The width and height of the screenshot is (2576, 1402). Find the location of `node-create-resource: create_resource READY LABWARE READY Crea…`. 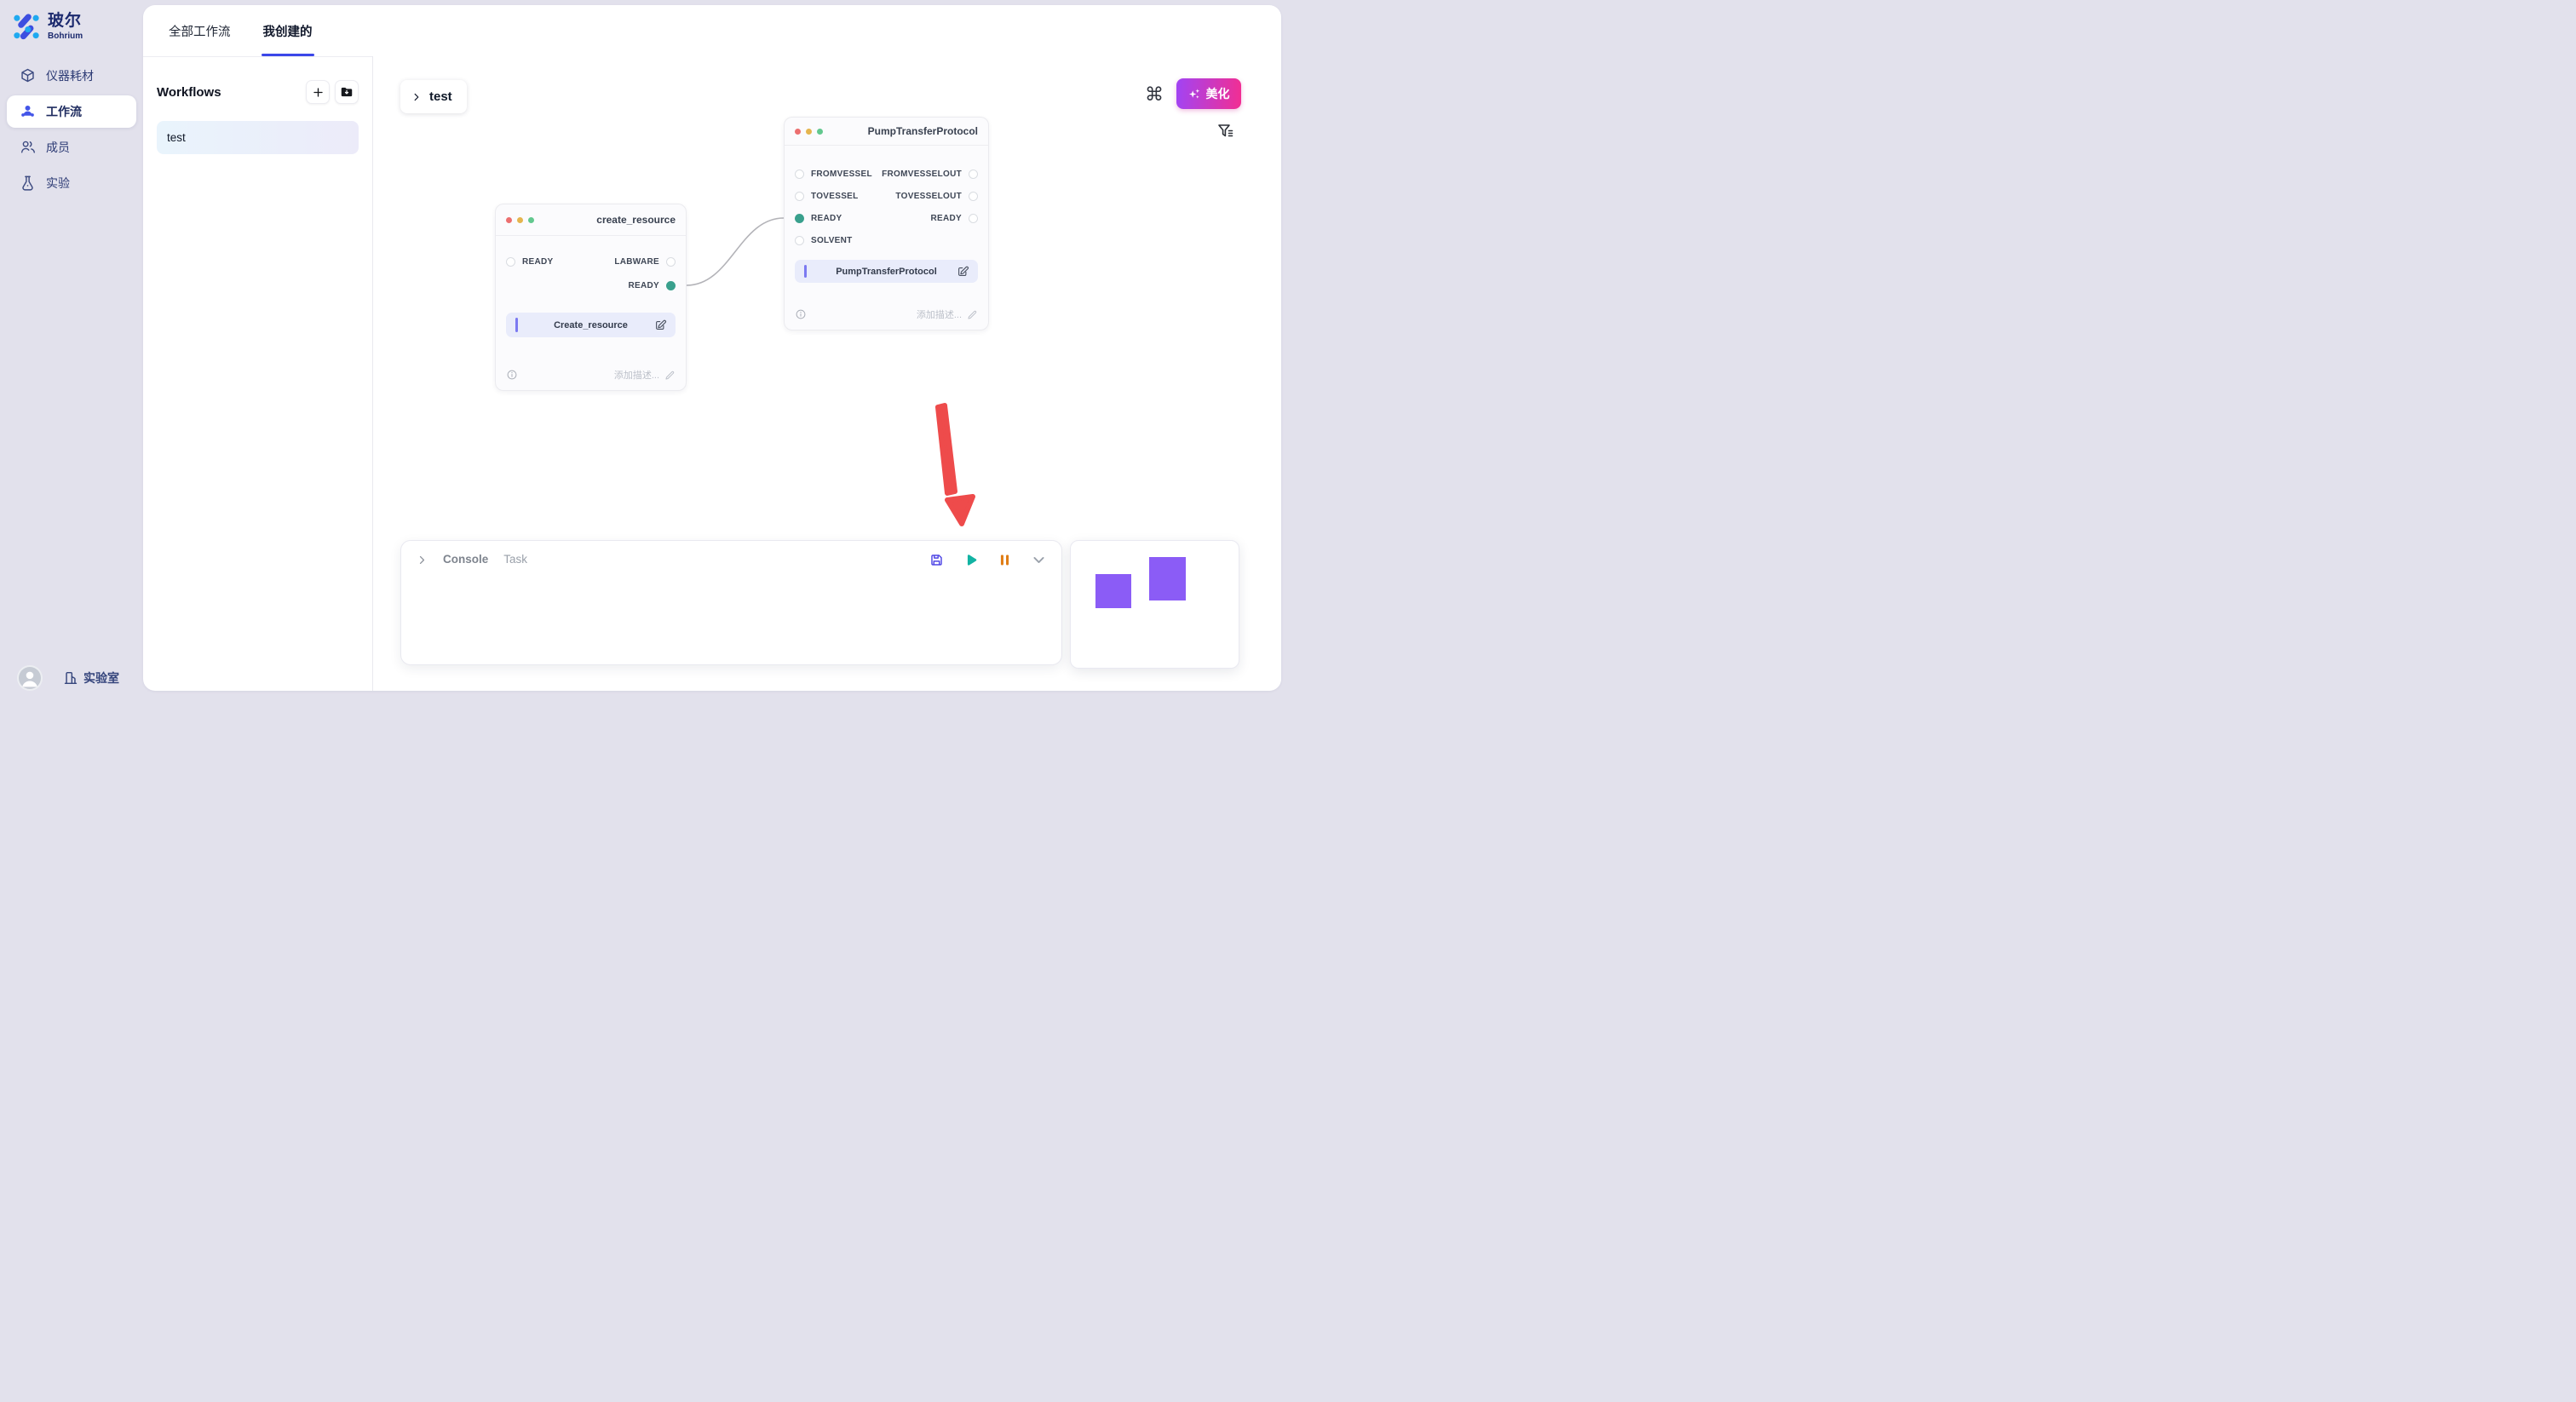

node-create-resource: create_resource READY LABWARE READY Crea… is located at coordinates (591, 297).